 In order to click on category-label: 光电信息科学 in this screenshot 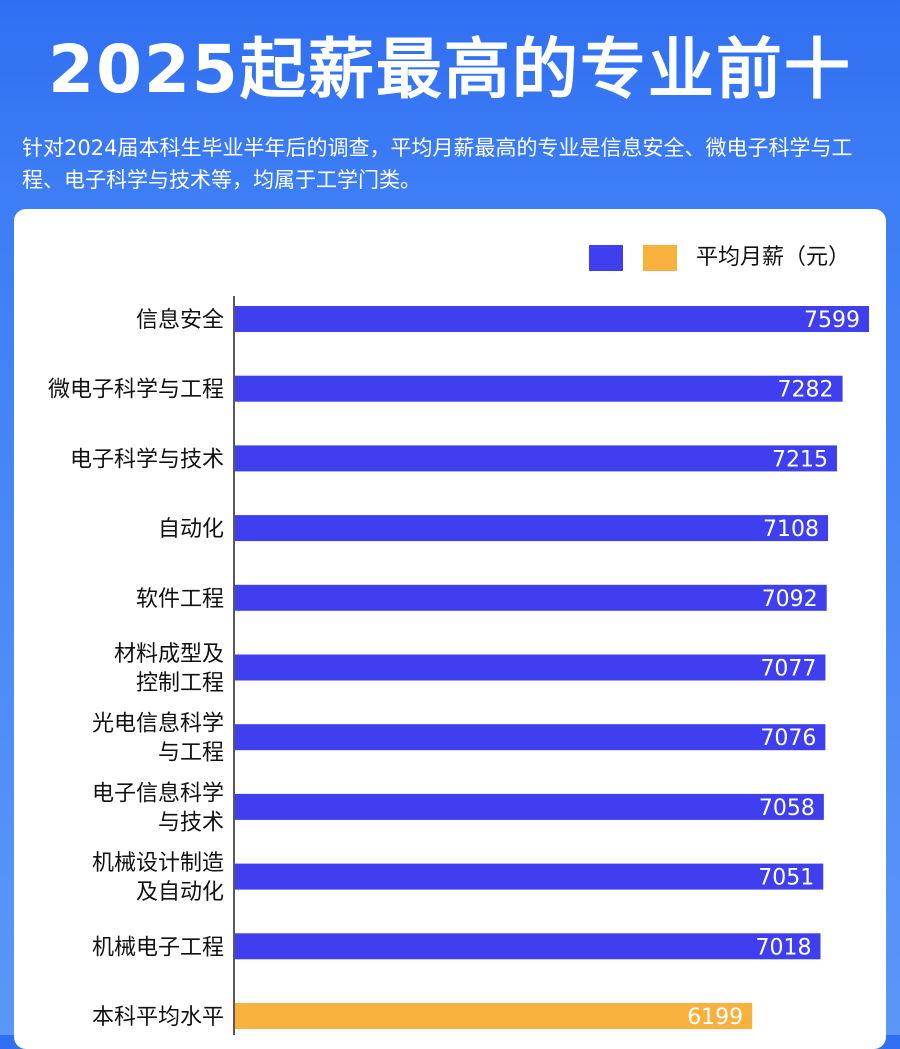, I will do `click(158, 724)`.